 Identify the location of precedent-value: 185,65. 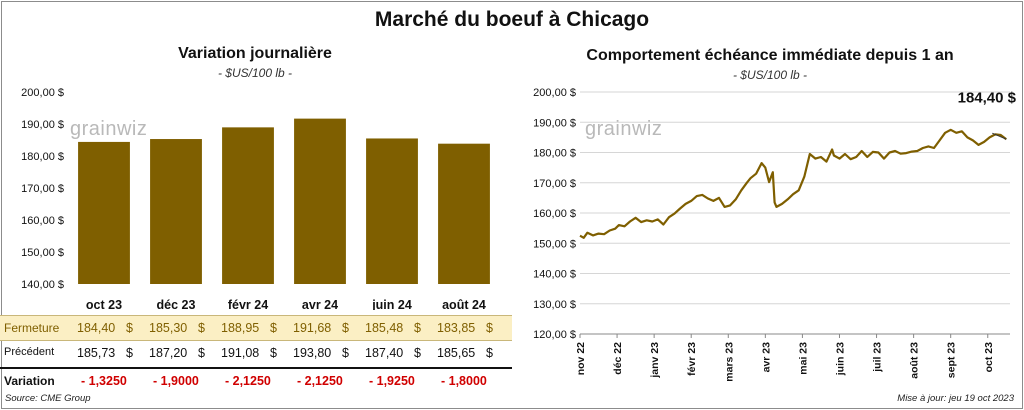
(456, 353).